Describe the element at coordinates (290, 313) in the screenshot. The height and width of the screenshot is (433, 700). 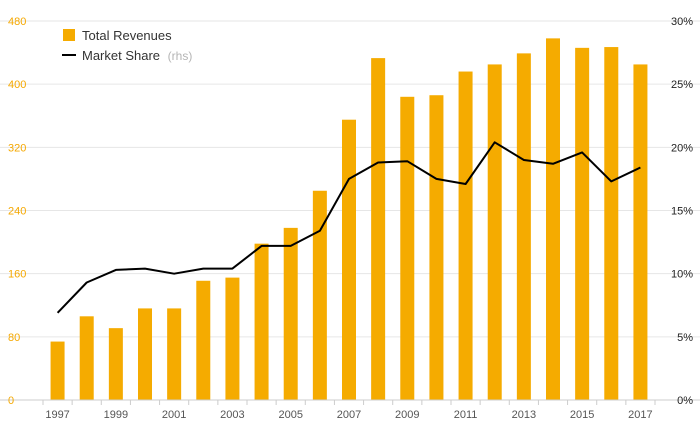
I see `bar-2005` at that location.